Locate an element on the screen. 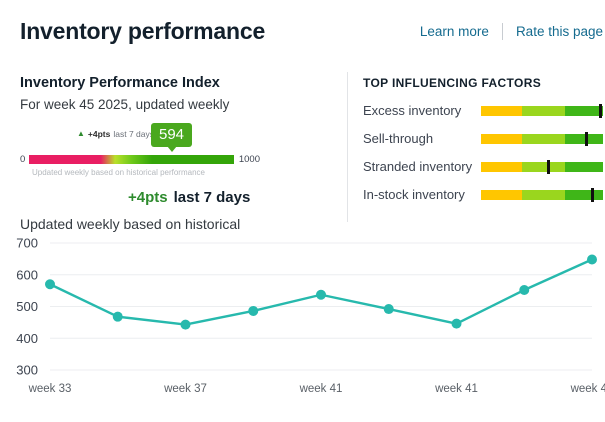 The image size is (605, 422). factor-row: In-stock inventory is located at coordinates (483, 194).